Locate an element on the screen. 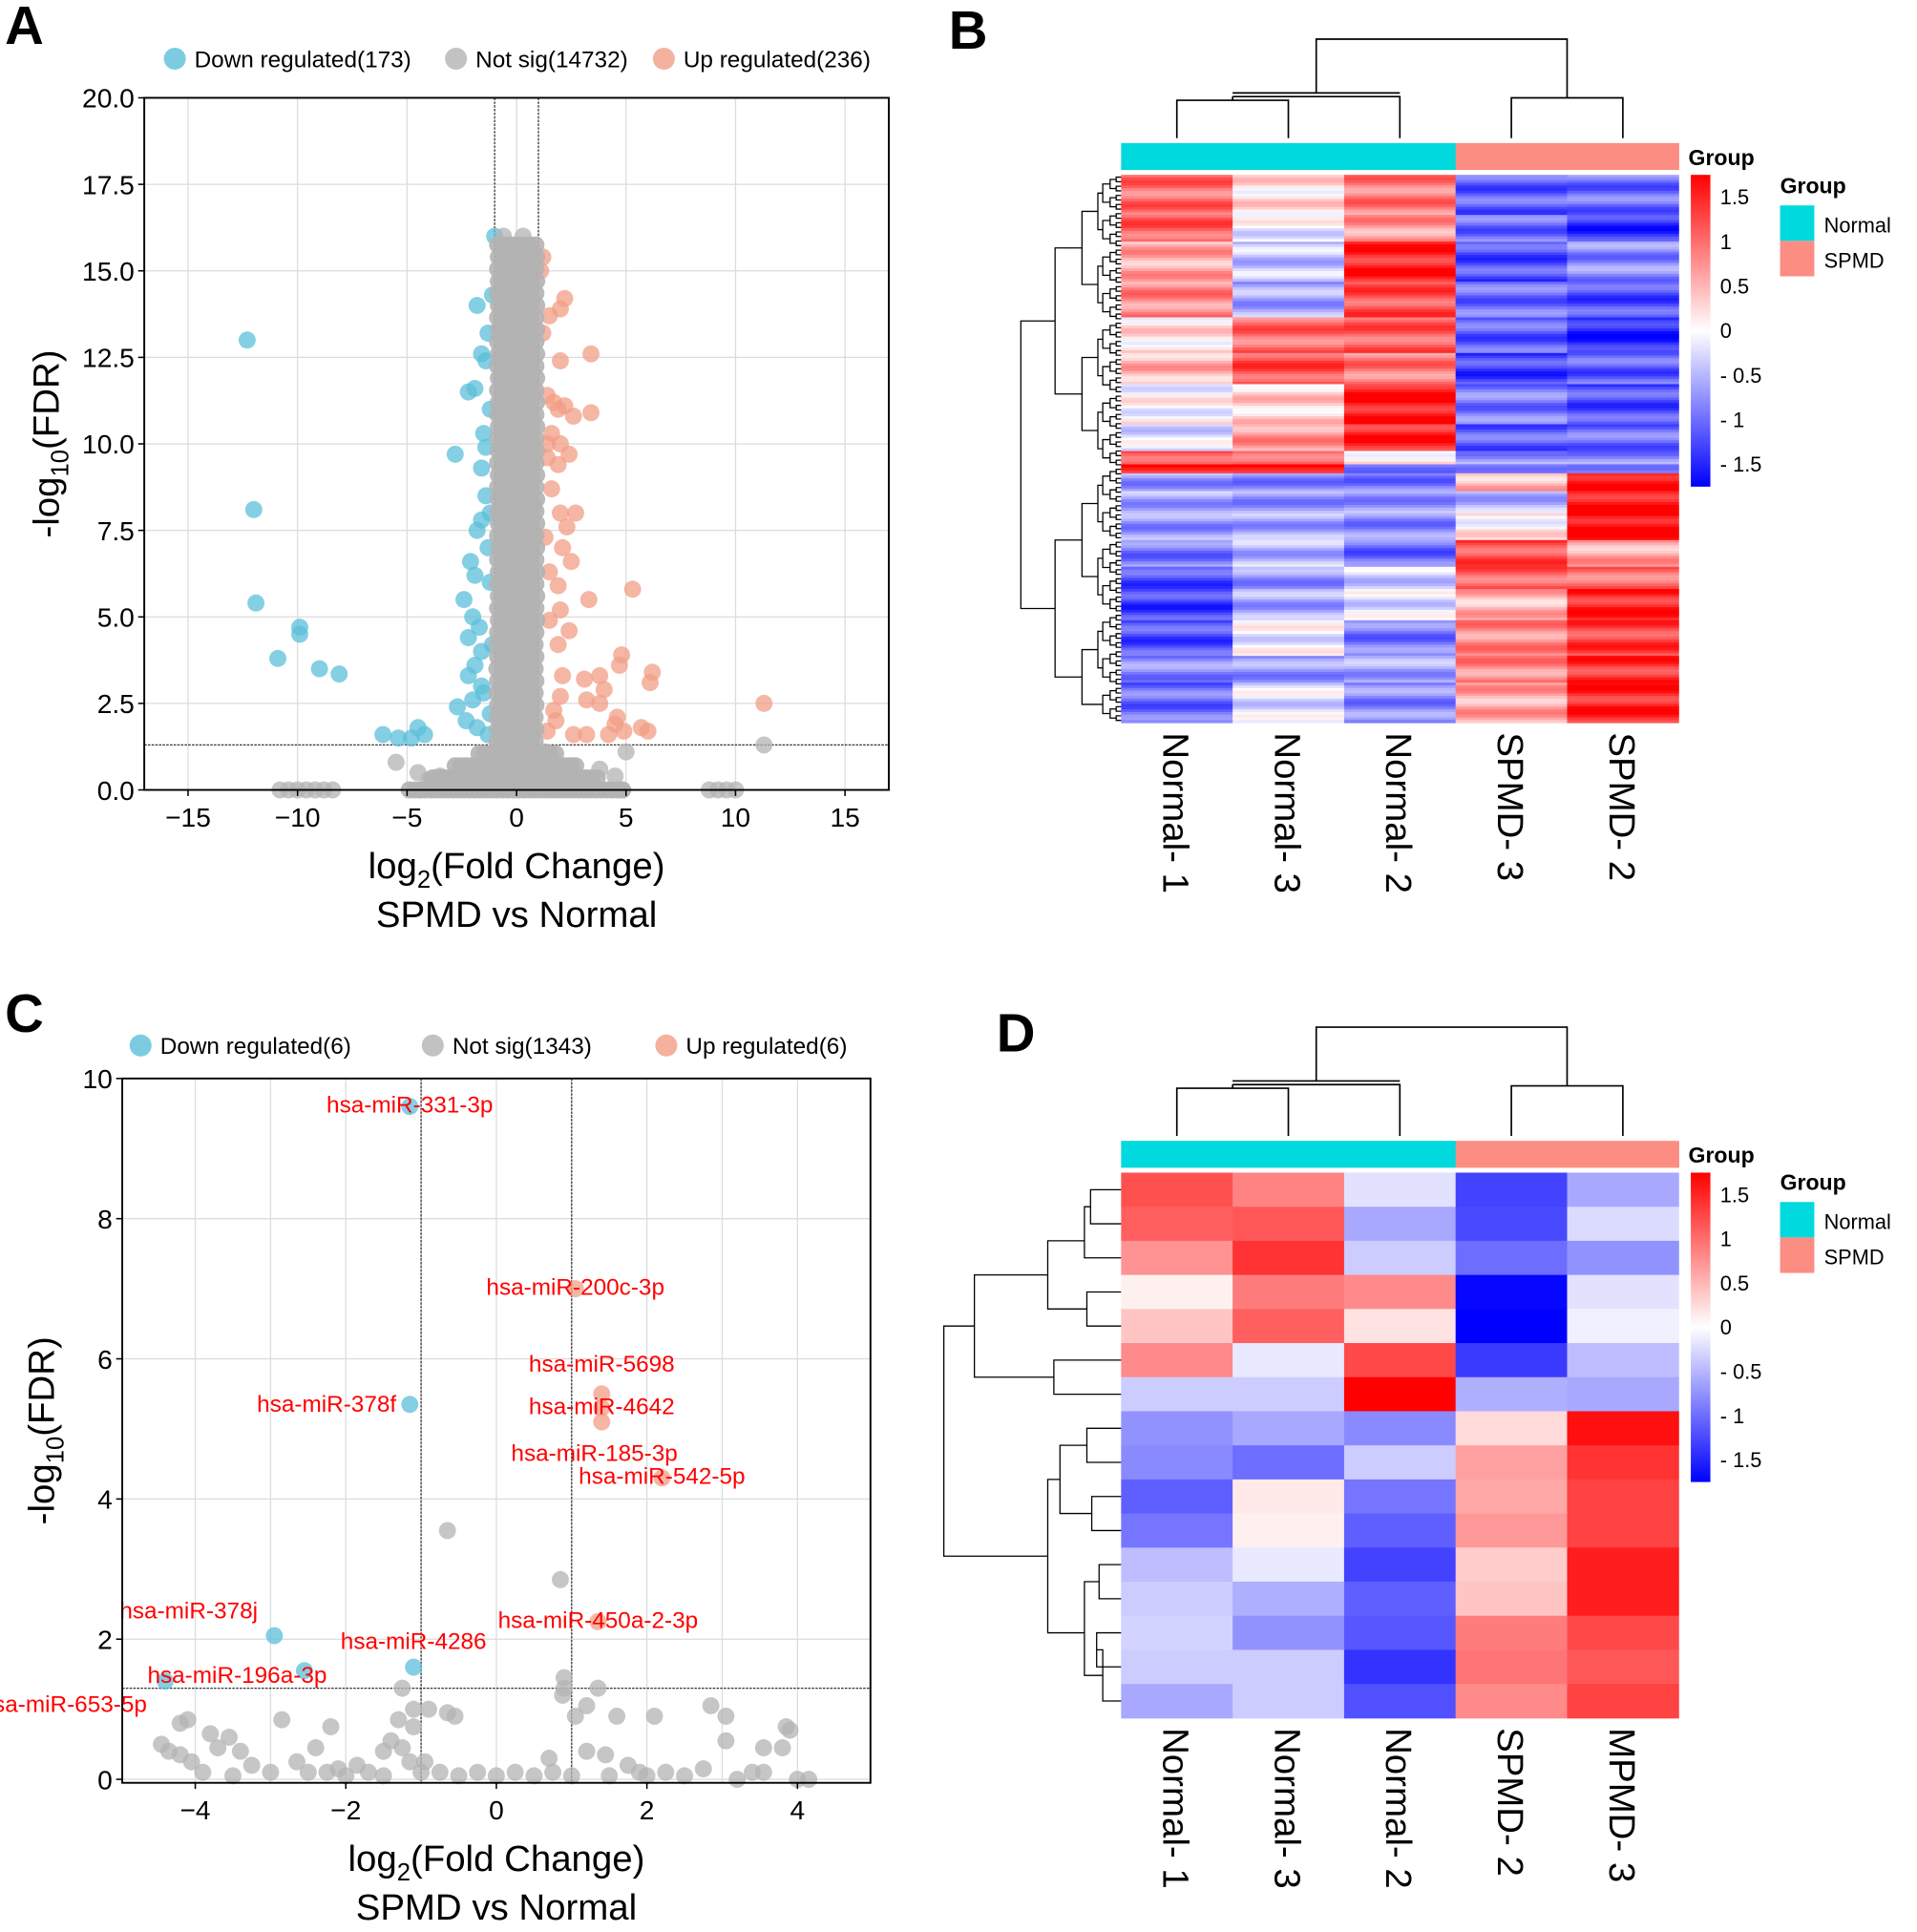  annotation-label: Group is located at coordinates (1722, 1155).